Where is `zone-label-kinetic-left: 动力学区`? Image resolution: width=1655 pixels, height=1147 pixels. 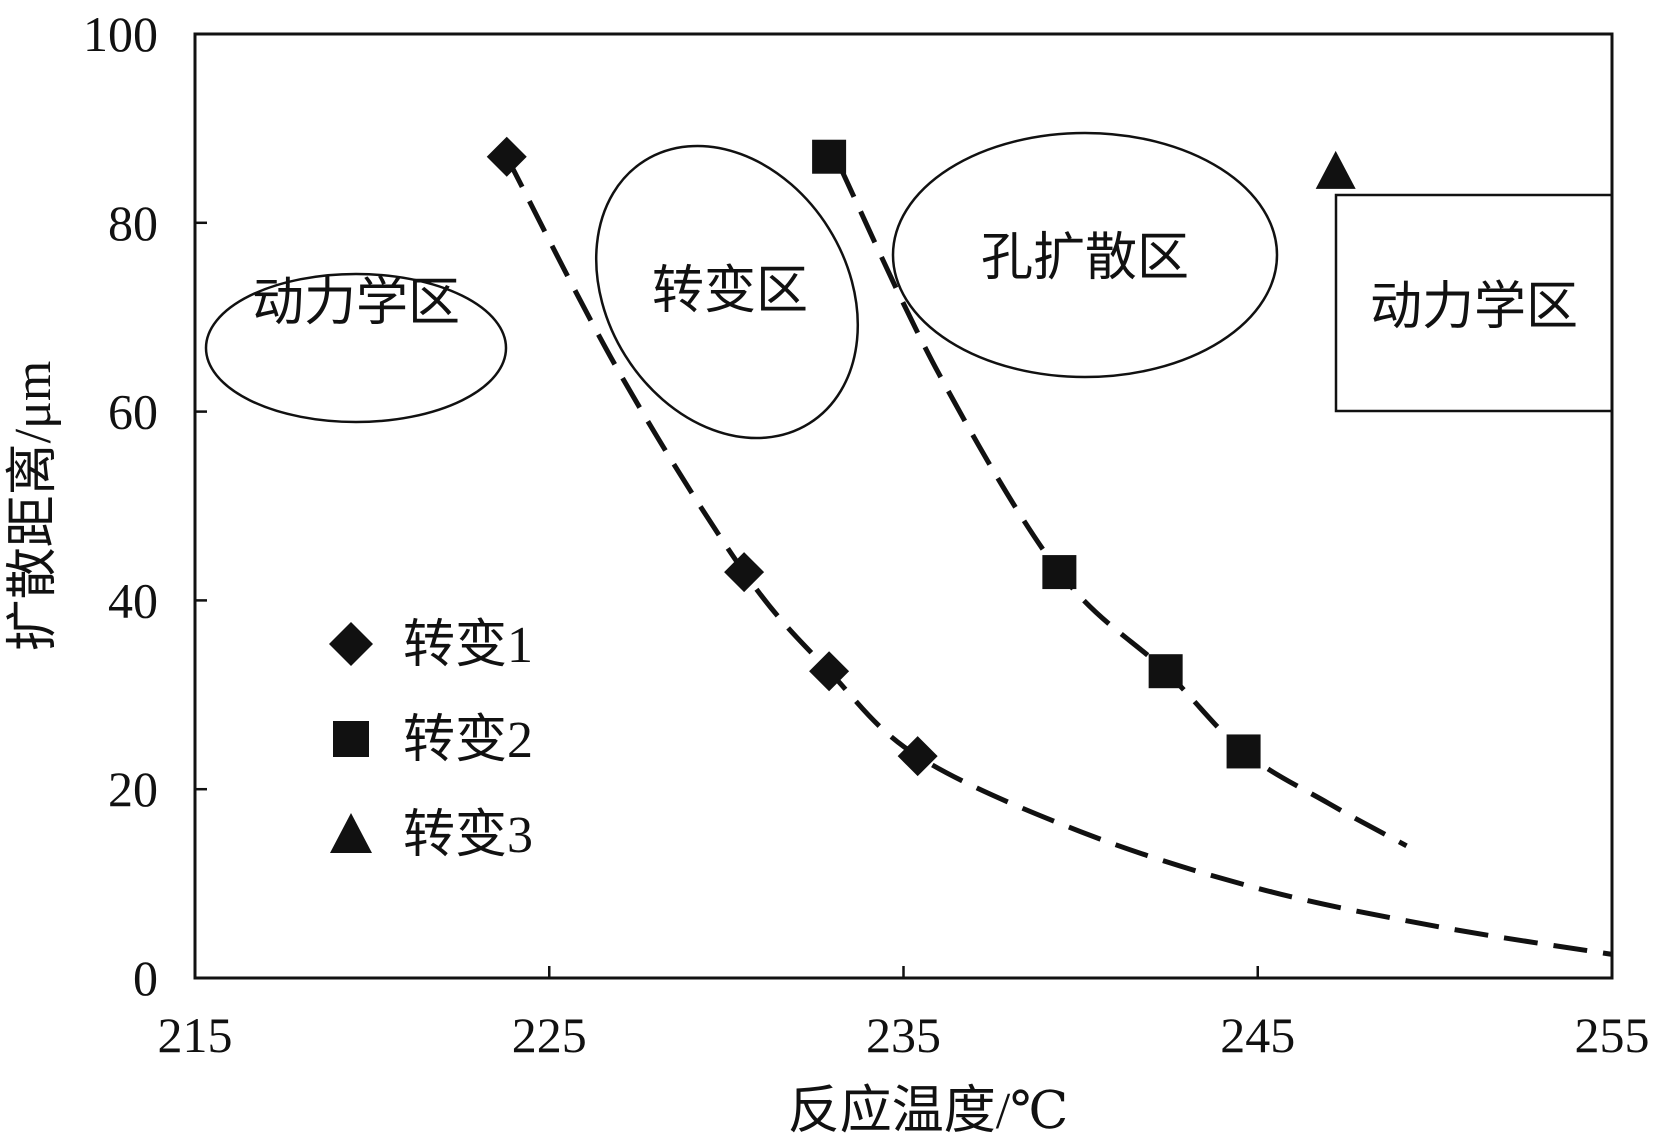
zone-label-kinetic-left: 动力学区 is located at coordinates (356, 303).